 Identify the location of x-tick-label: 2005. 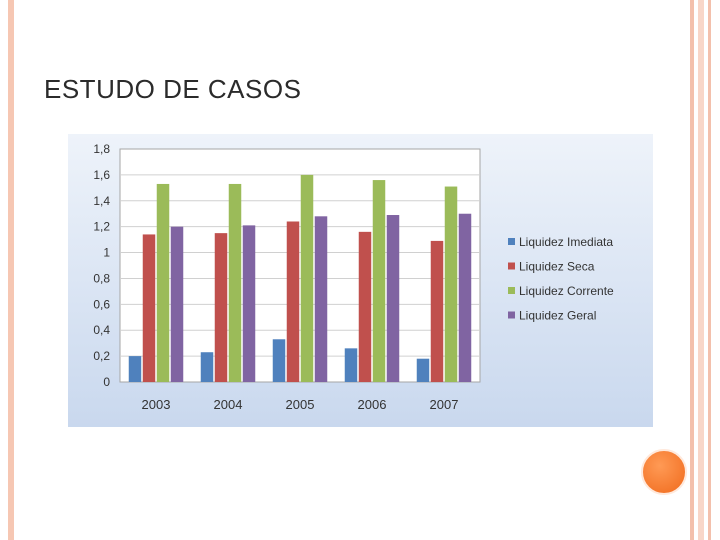
(300, 404).